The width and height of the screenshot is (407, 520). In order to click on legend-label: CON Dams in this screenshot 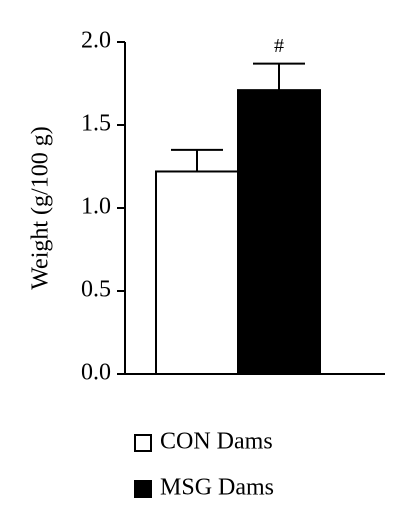, I will do `click(216, 442)`.